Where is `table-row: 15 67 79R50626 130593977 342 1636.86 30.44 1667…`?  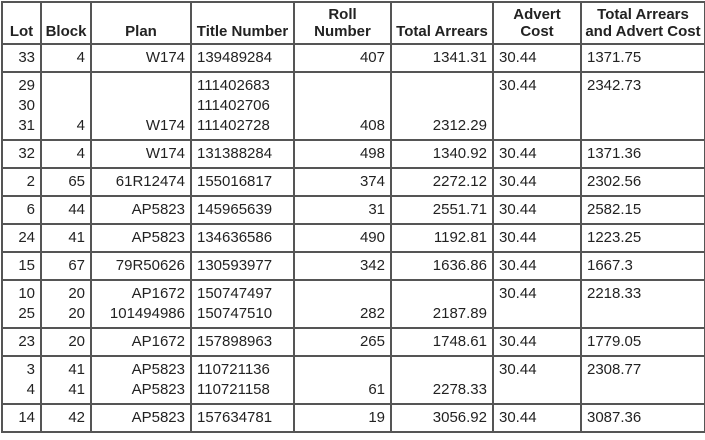
table-row: 15 67 79R50626 130593977 342 1636.86 30.44 1667… is located at coordinates (353, 266).